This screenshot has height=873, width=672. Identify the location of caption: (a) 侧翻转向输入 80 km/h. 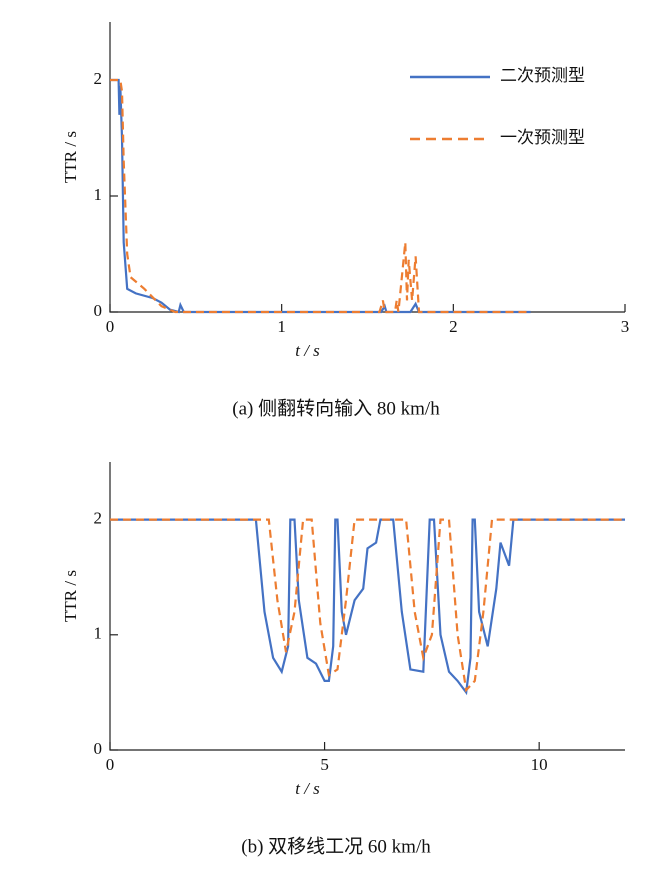
(336, 408).